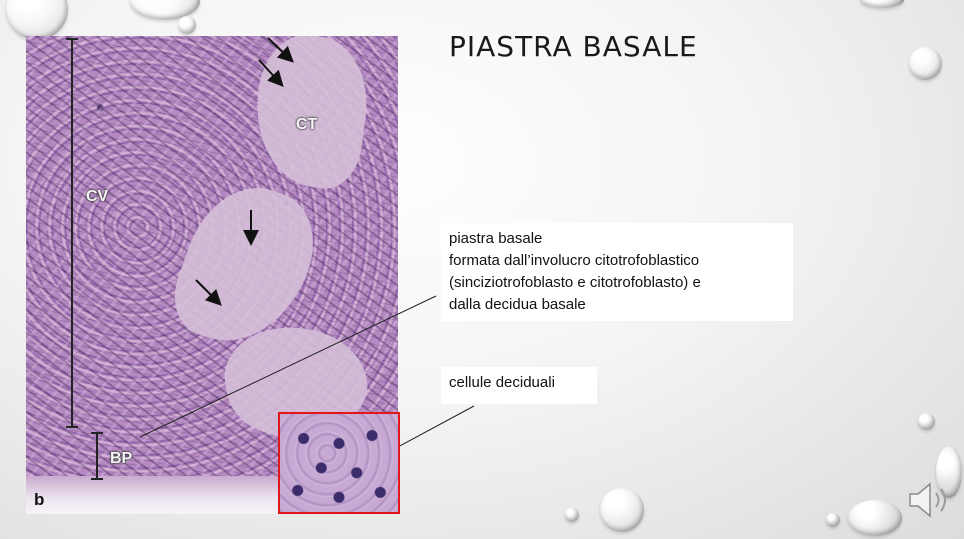 The width and height of the screenshot is (964, 539). Describe the element at coordinates (97, 196) in the screenshot. I see `label-cv: CV` at that location.